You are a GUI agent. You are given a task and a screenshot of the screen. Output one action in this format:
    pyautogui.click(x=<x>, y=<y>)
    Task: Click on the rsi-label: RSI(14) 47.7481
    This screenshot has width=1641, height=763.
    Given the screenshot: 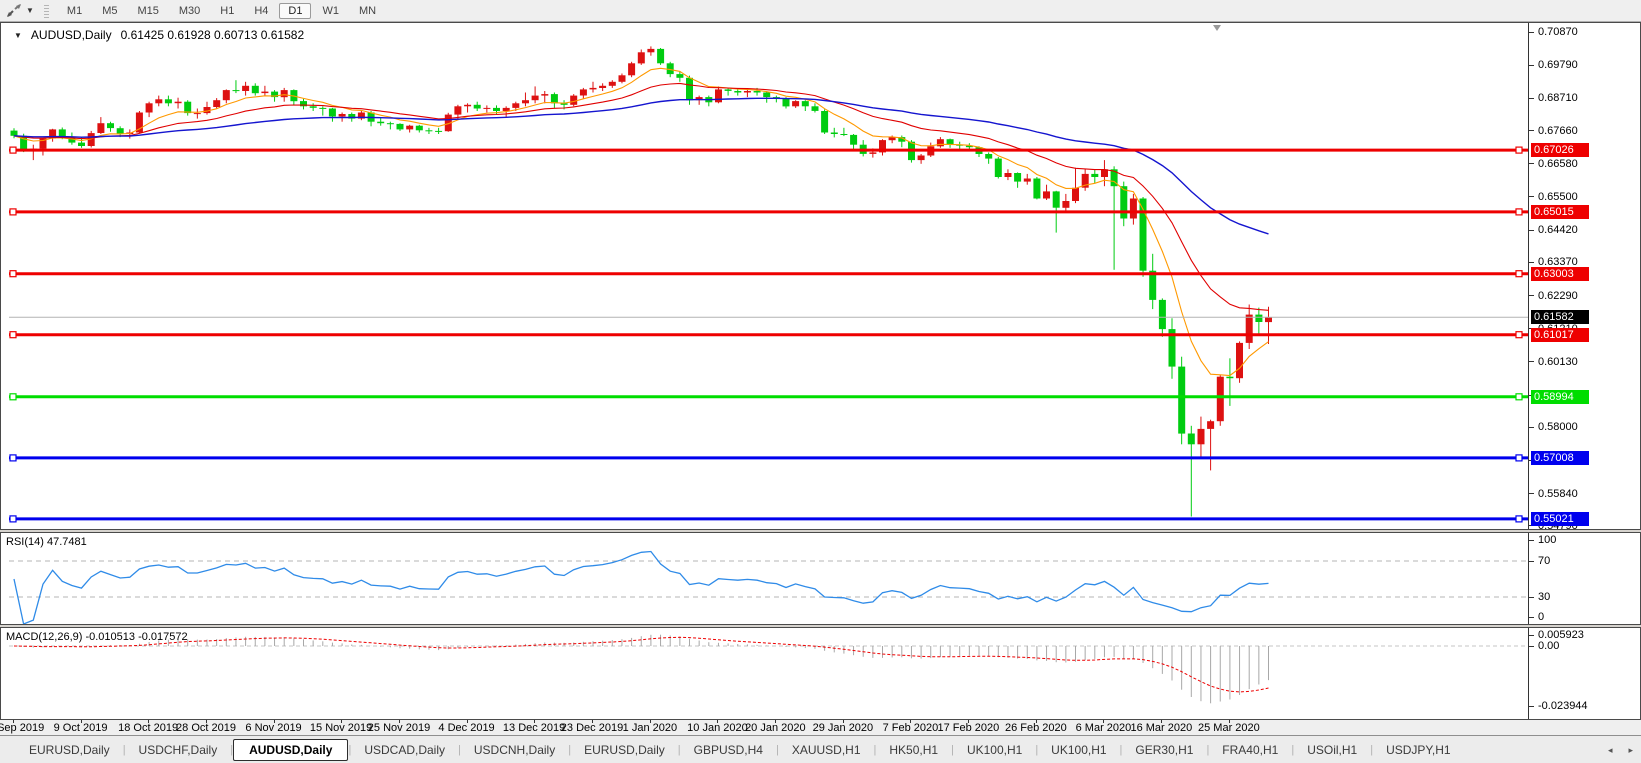 What is the action you would take?
    pyautogui.click(x=46, y=542)
    